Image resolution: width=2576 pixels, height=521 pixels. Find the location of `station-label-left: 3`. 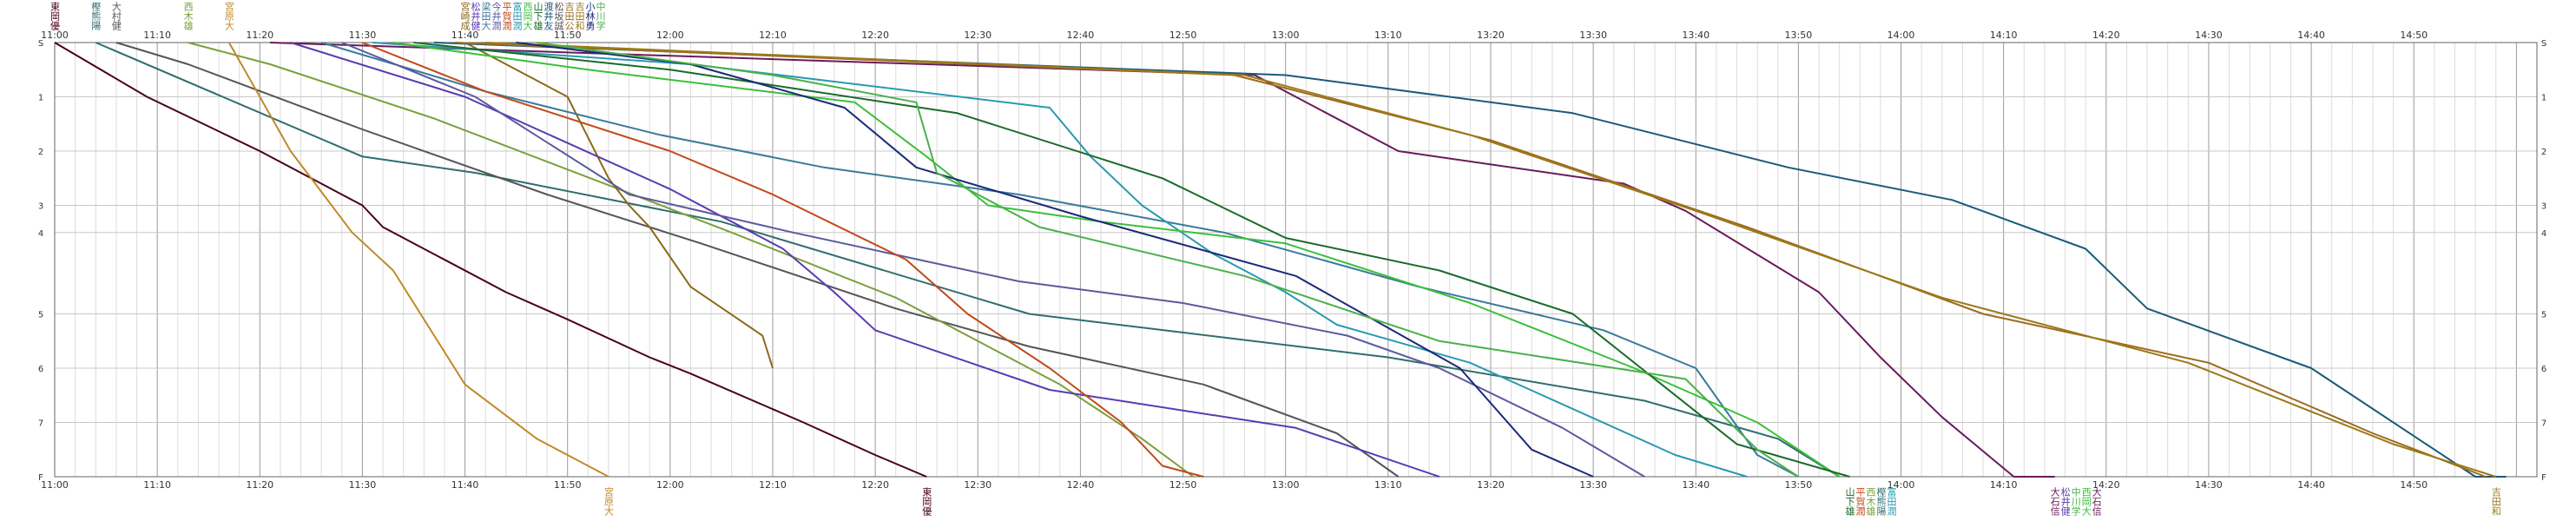

station-label-left: 3 is located at coordinates (40, 207).